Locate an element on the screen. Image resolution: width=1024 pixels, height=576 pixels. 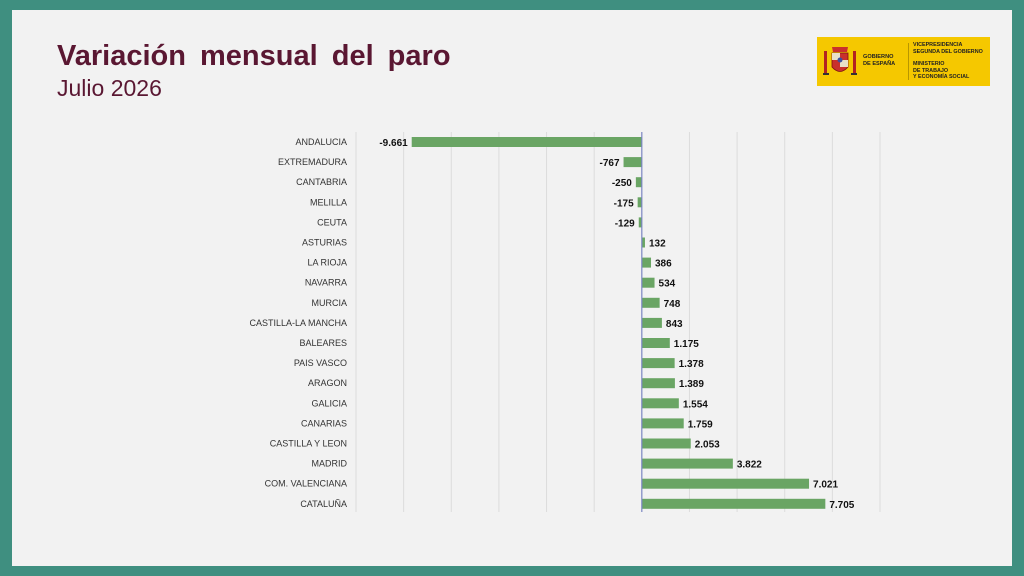
category-label: GALICIA is located at coordinates (329, 403).